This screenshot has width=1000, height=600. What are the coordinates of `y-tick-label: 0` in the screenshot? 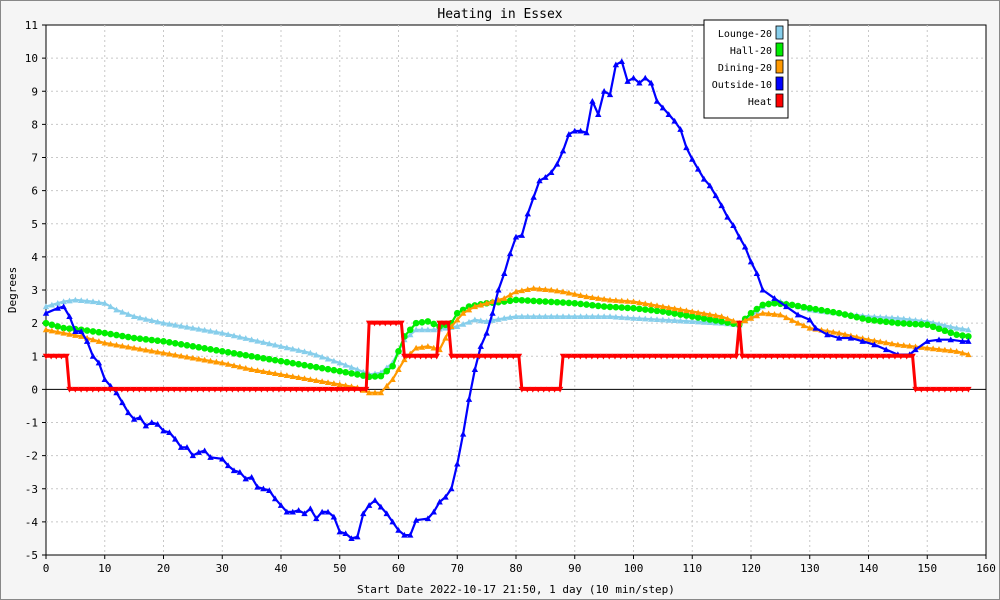 It's located at (34, 389).